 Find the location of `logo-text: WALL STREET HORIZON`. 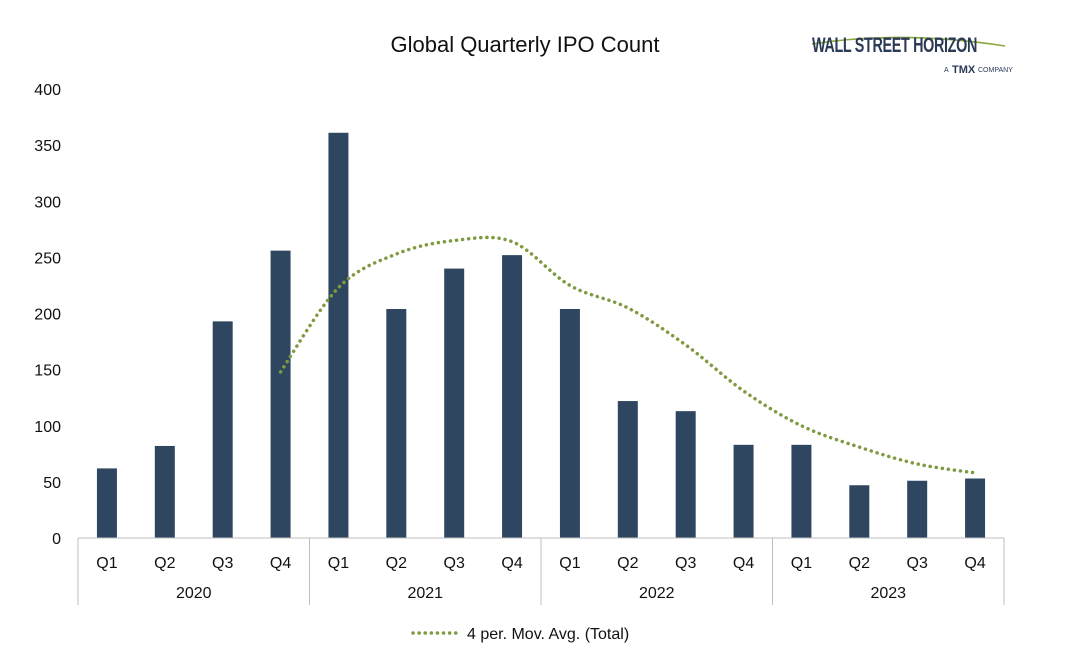

logo-text: WALL STREET HORIZON is located at coordinates (894, 45).